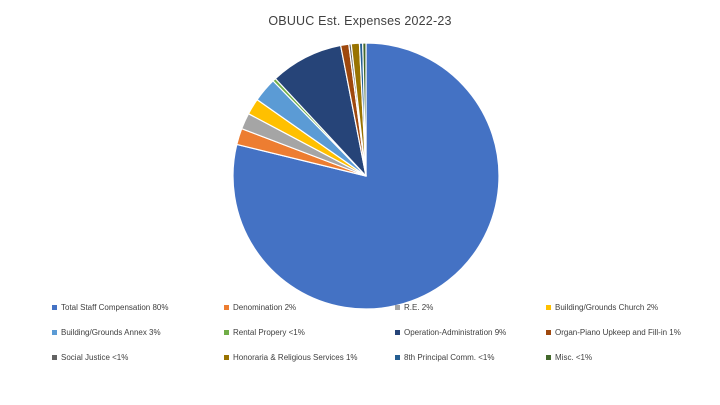 The image size is (720, 405). Describe the element at coordinates (95, 357) in the screenshot. I see `legend-label: Social Justice <1%` at that location.